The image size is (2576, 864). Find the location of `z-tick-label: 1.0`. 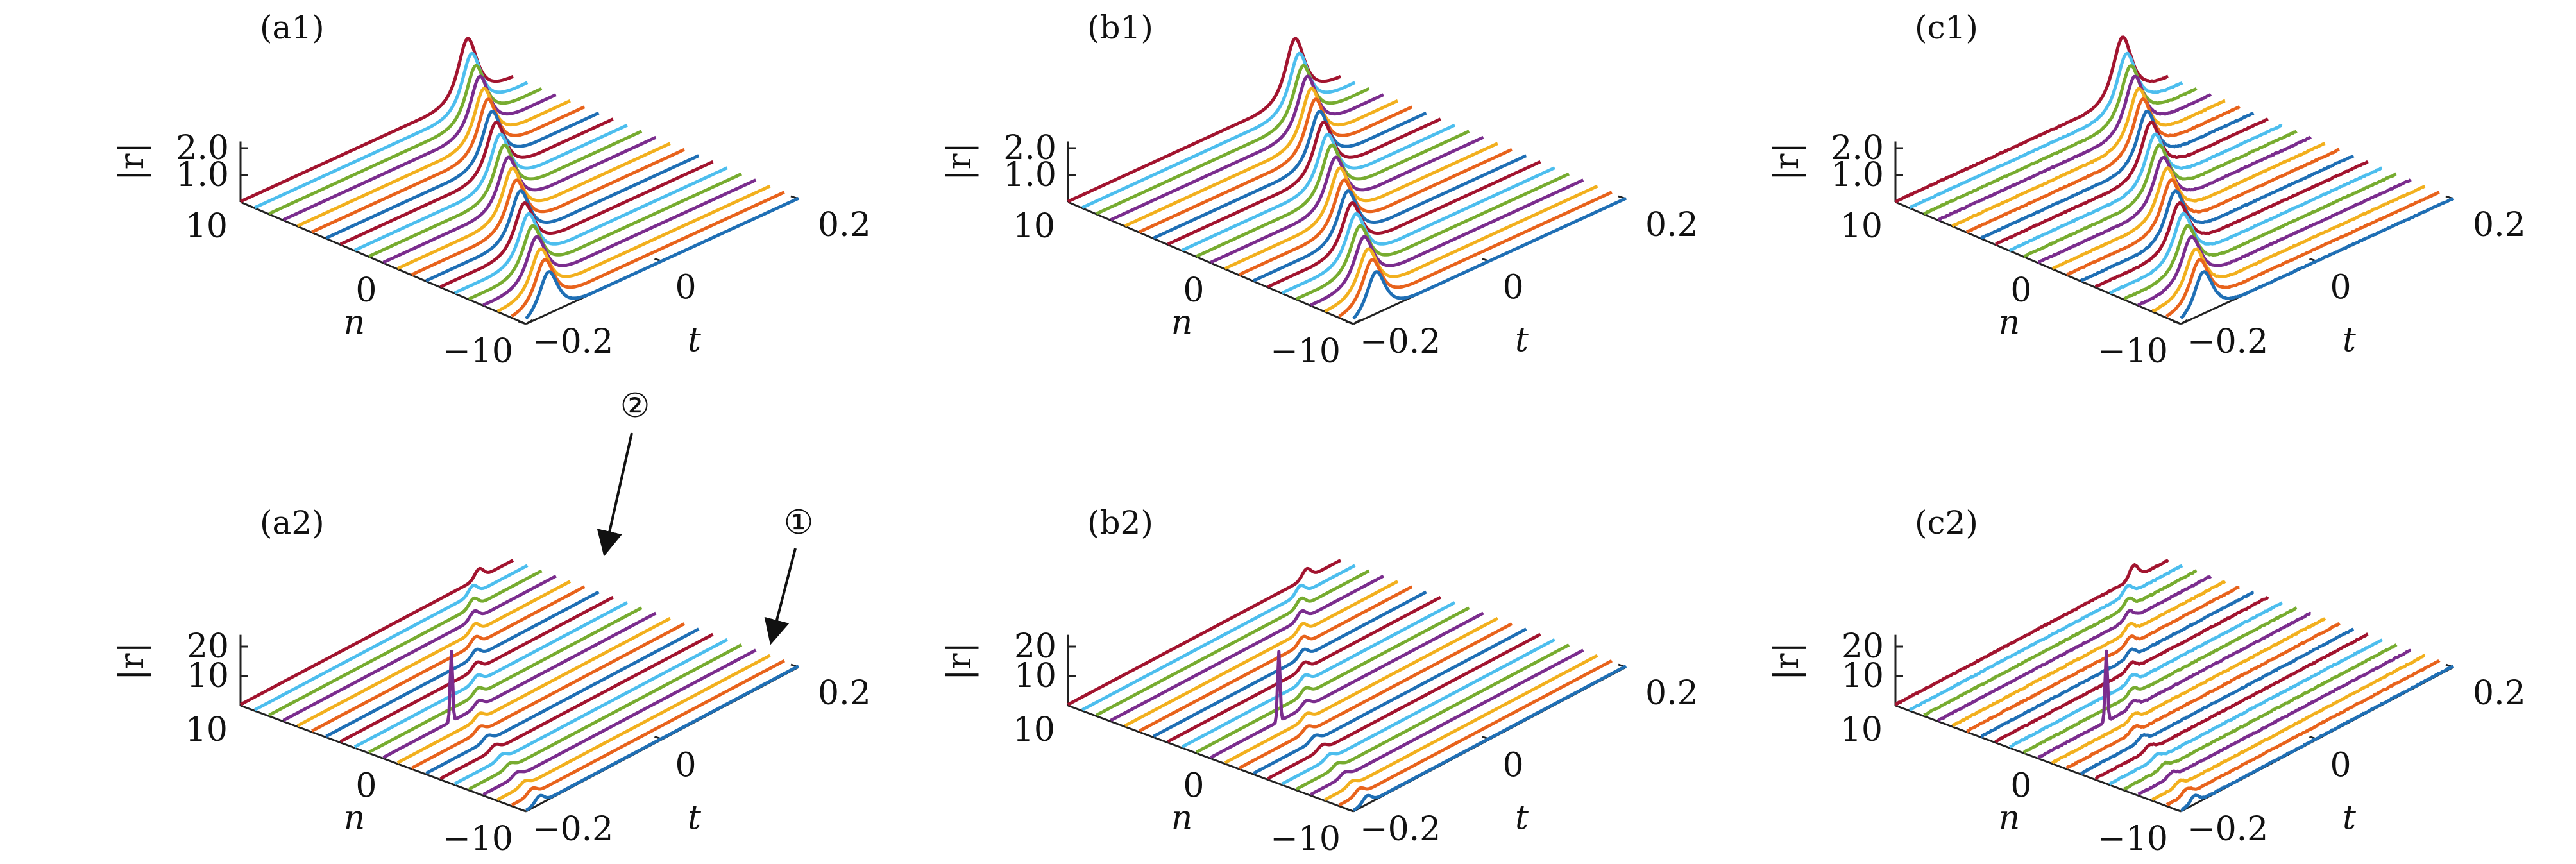

z-tick-label: 1.0 is located at coordinates (202, 175).